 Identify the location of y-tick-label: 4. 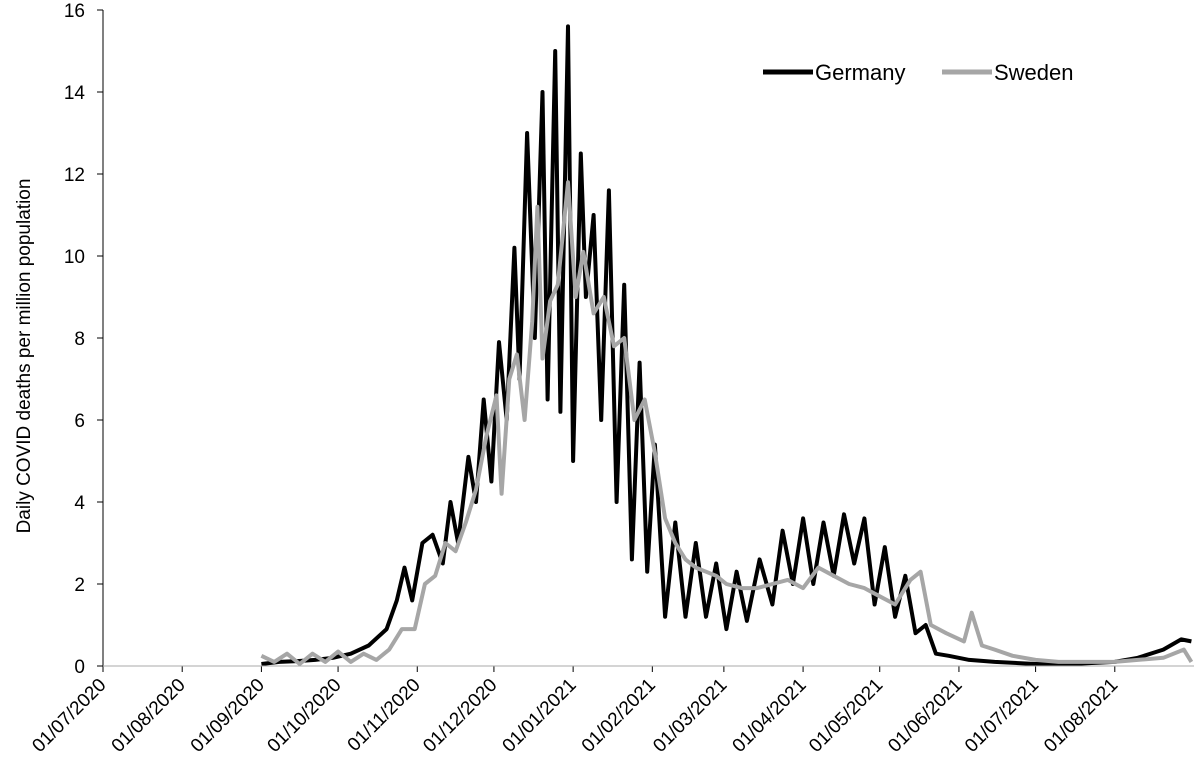
(79, 503).